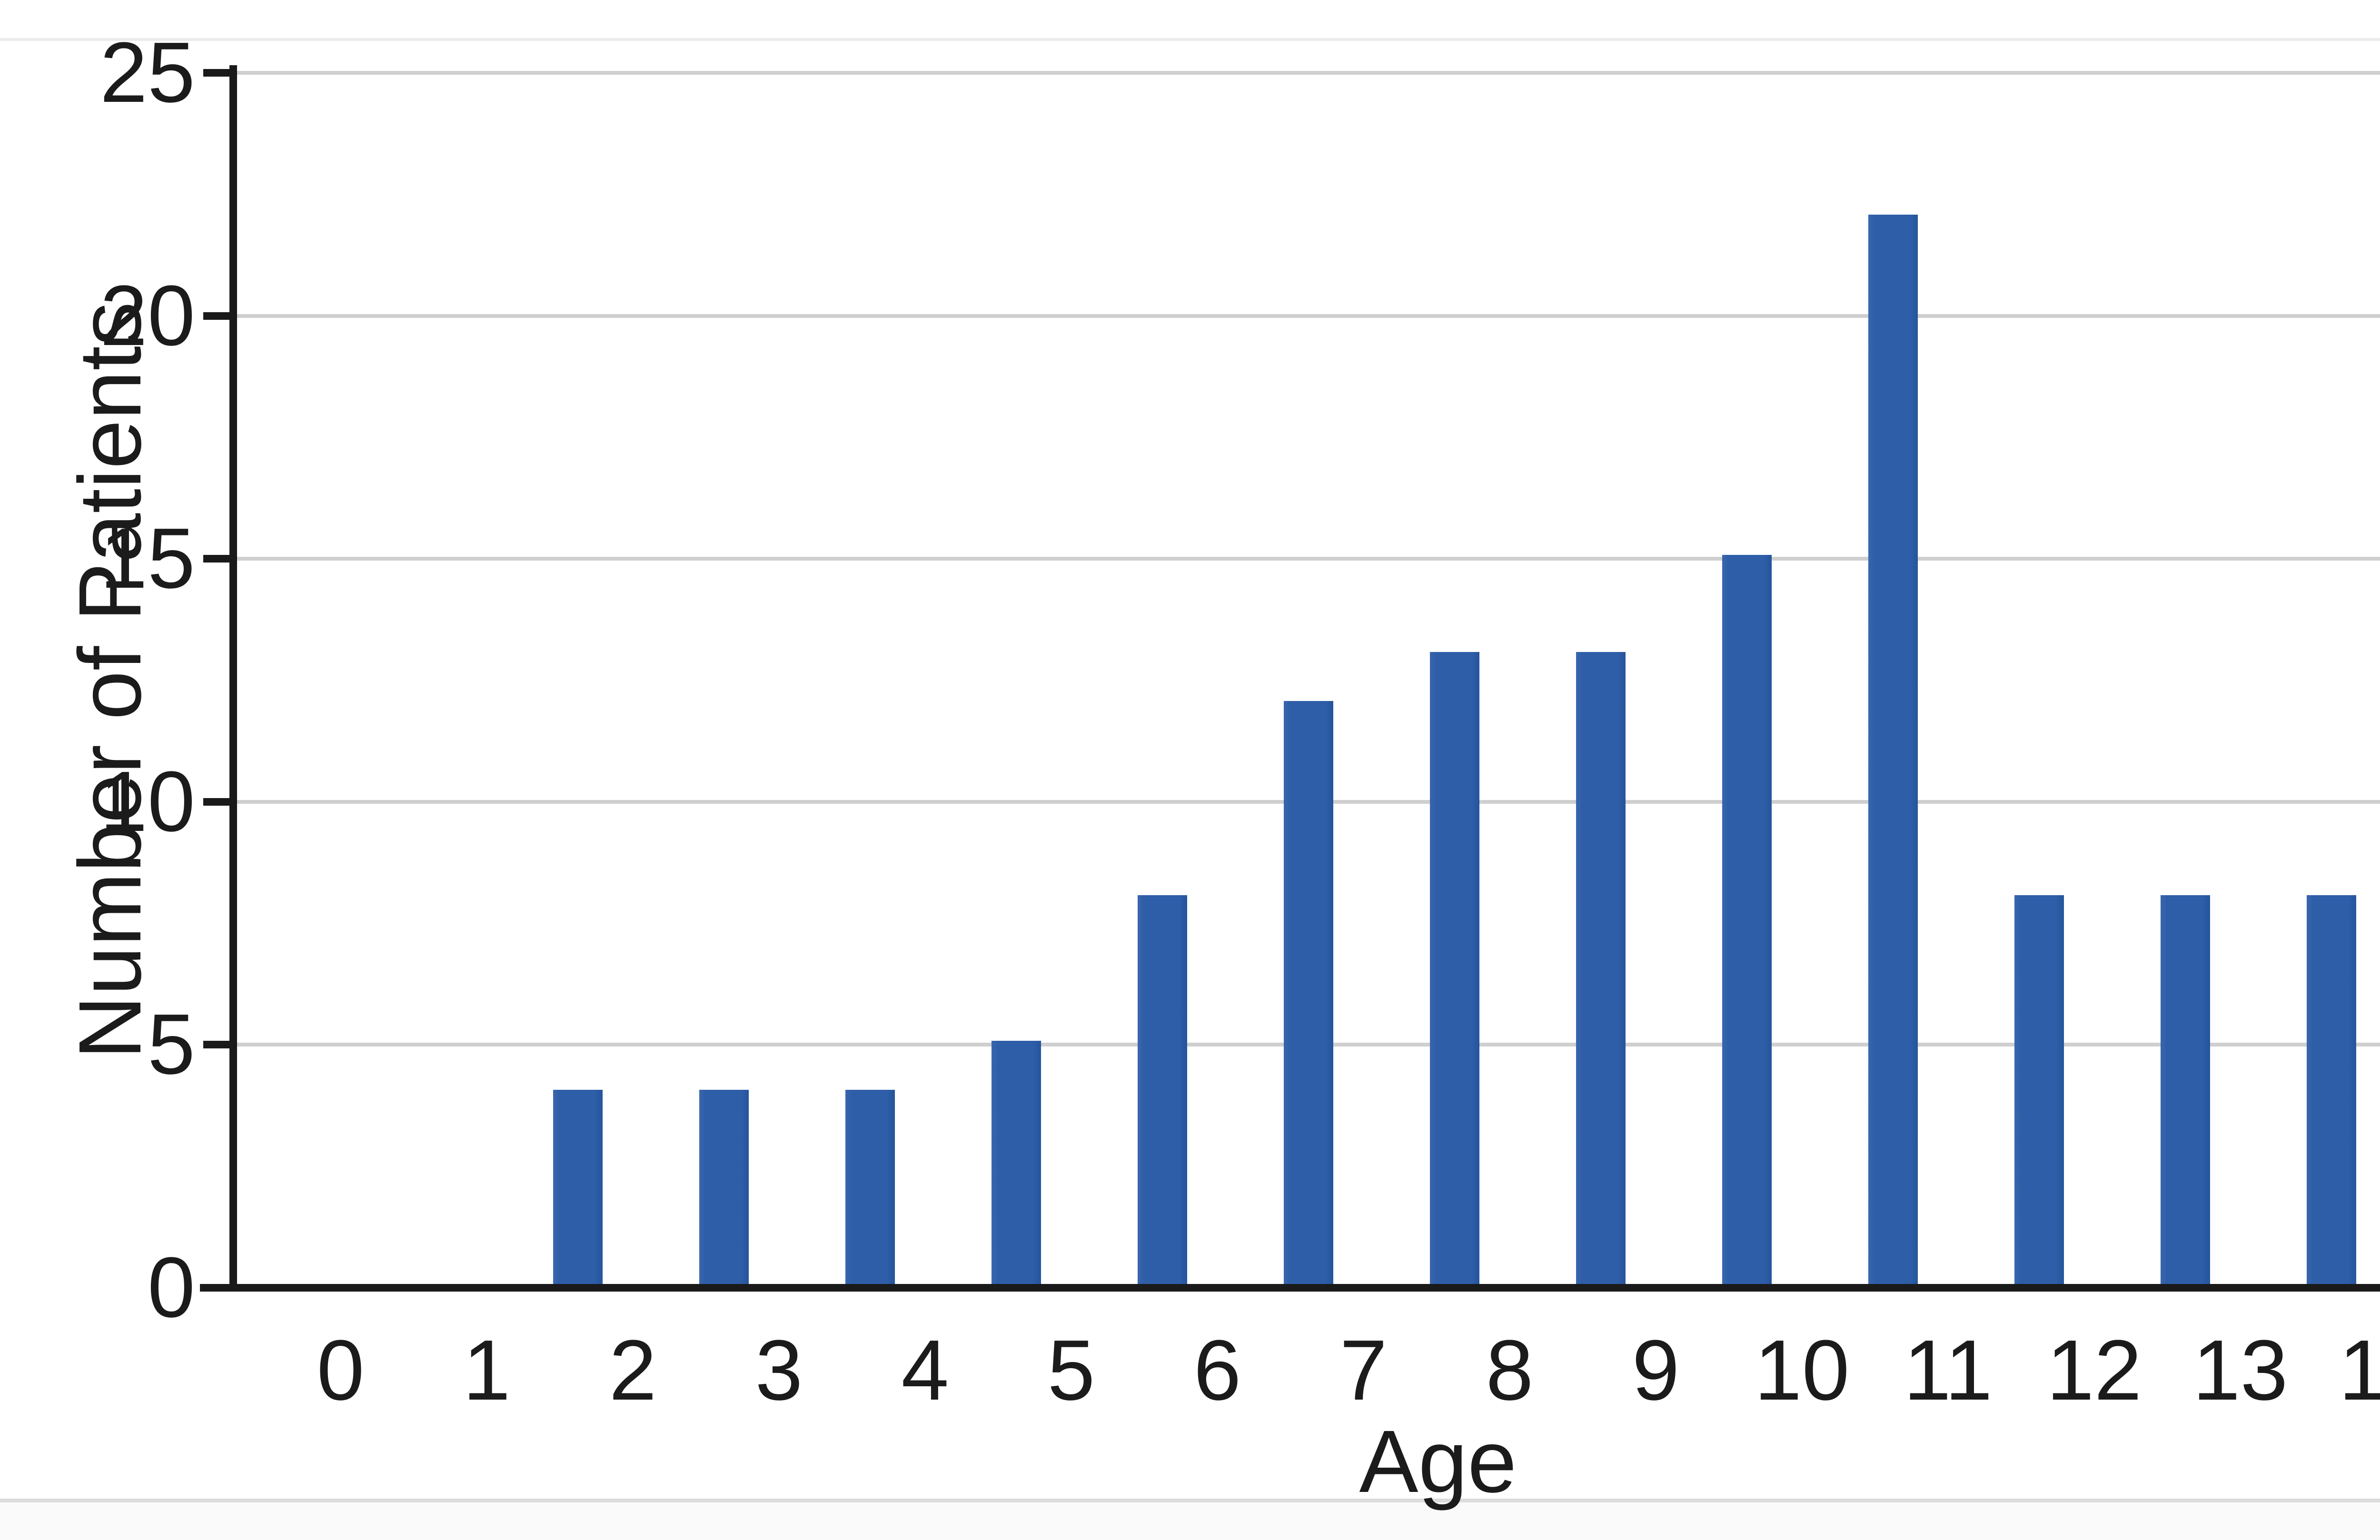  What do you see at coordinates (1190, 39) in the screenshot?
I see `figure-top-border` at bounding box center [1190, 39].